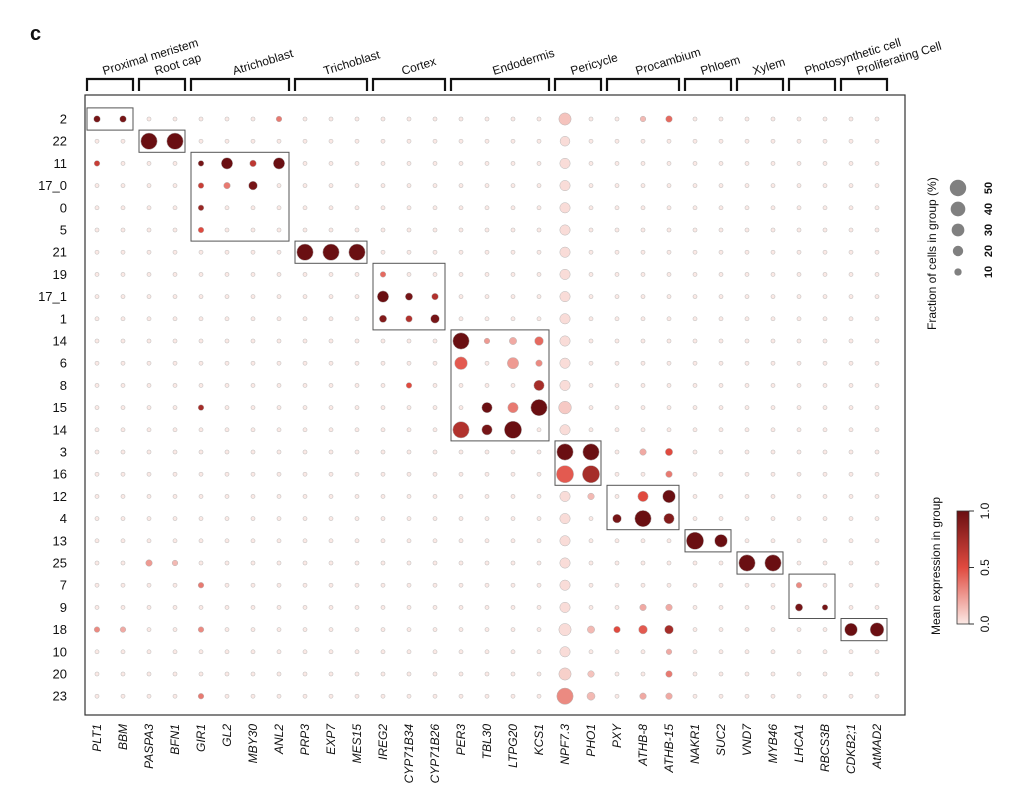 This screenshot has width=1016, height=790. What do you see at coordinates (591, 541) in the screenshot?
I see `dot-13-PHO1` at bounding box center [591, 541].